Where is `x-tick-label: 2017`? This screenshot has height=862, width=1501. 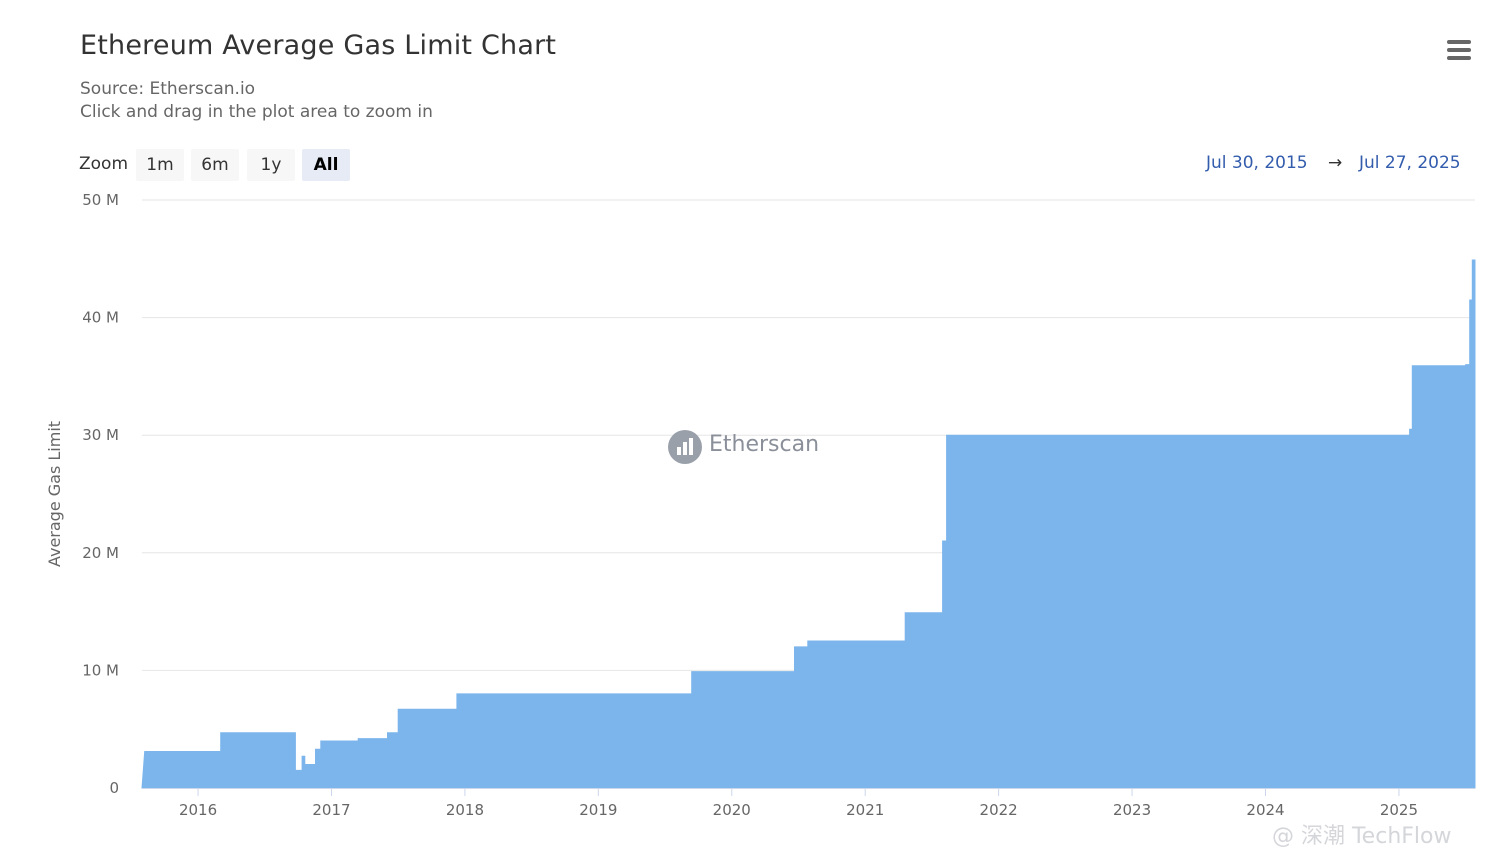 x-tick-label: 2017 is located at coordinates (331, 810).